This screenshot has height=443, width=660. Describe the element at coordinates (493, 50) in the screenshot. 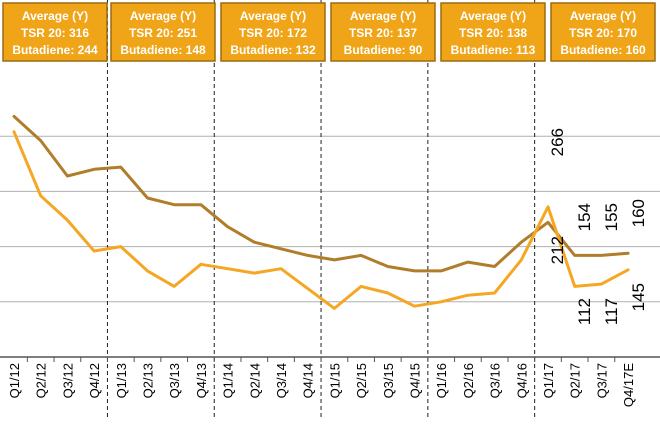

I see `period-box-line-3: Butadiene: 113` at that location.